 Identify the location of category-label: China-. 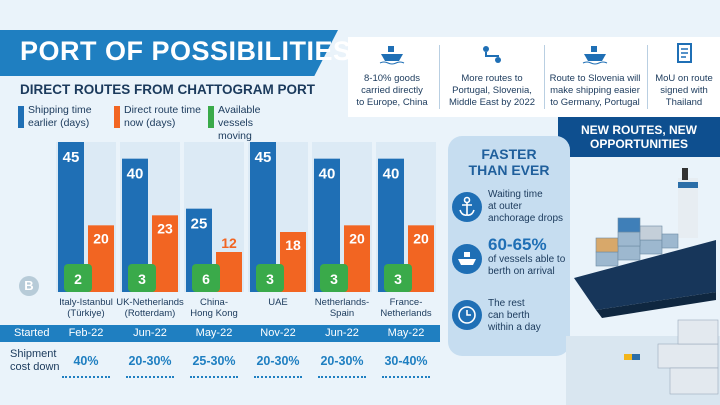
(214, 302).